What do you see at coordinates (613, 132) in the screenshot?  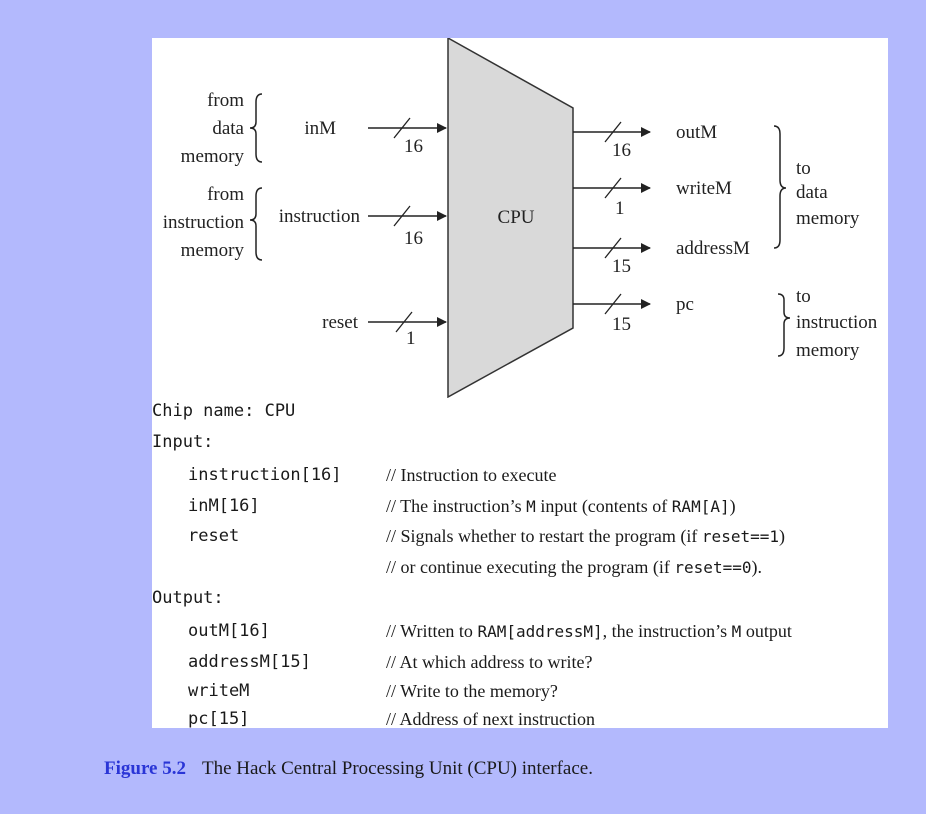 I see `bus-slash-outM` at bounding box center [613, 132].